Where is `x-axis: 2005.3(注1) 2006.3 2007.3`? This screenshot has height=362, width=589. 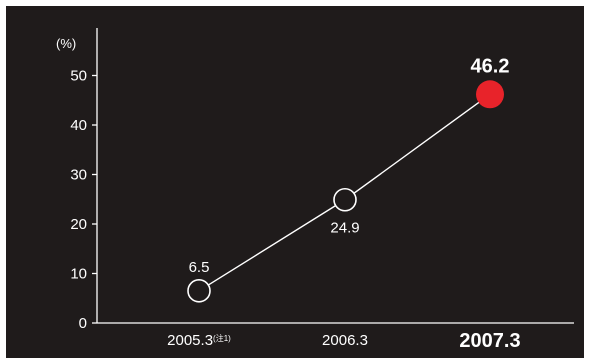
x-axis: 2005.3(注1) 2006.3 2007.3 is located at coordinates (335, 337).